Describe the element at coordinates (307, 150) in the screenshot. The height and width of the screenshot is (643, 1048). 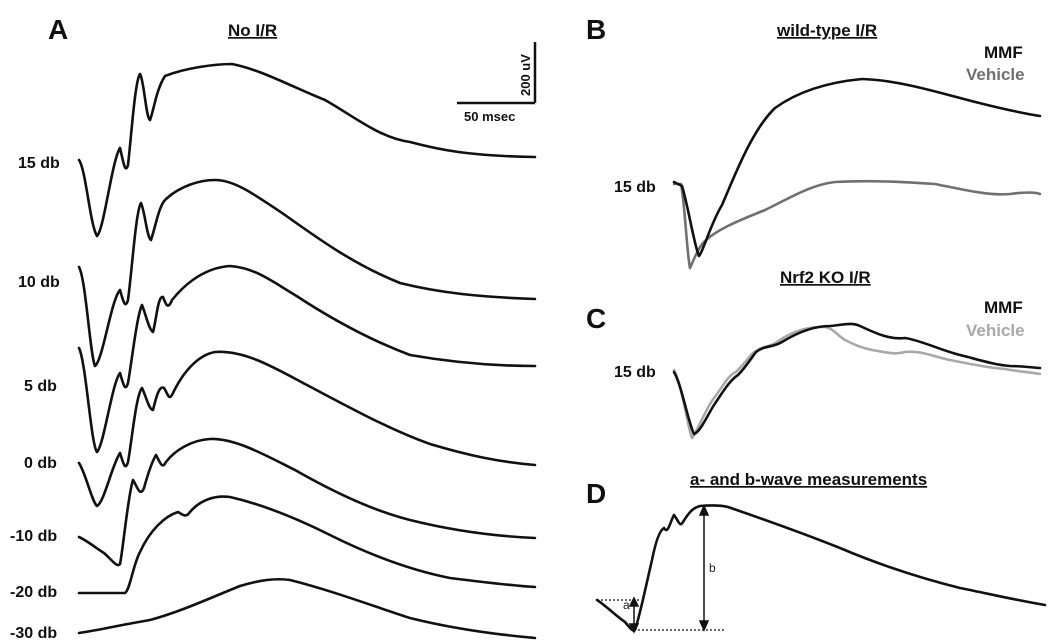
I see `trace-15db` at that location.